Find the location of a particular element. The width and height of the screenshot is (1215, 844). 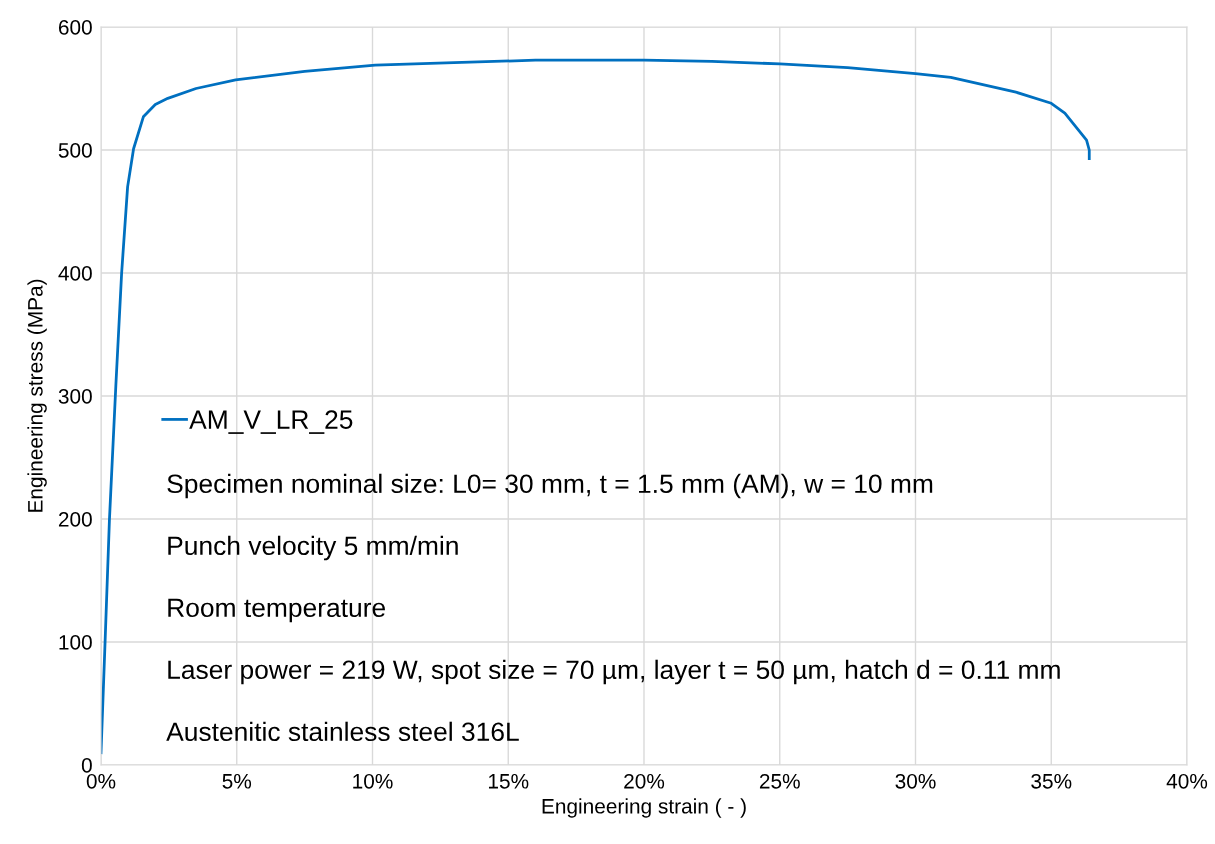

annotation: Austenitic stainless steel 316L is located at coordinates (342, 731).